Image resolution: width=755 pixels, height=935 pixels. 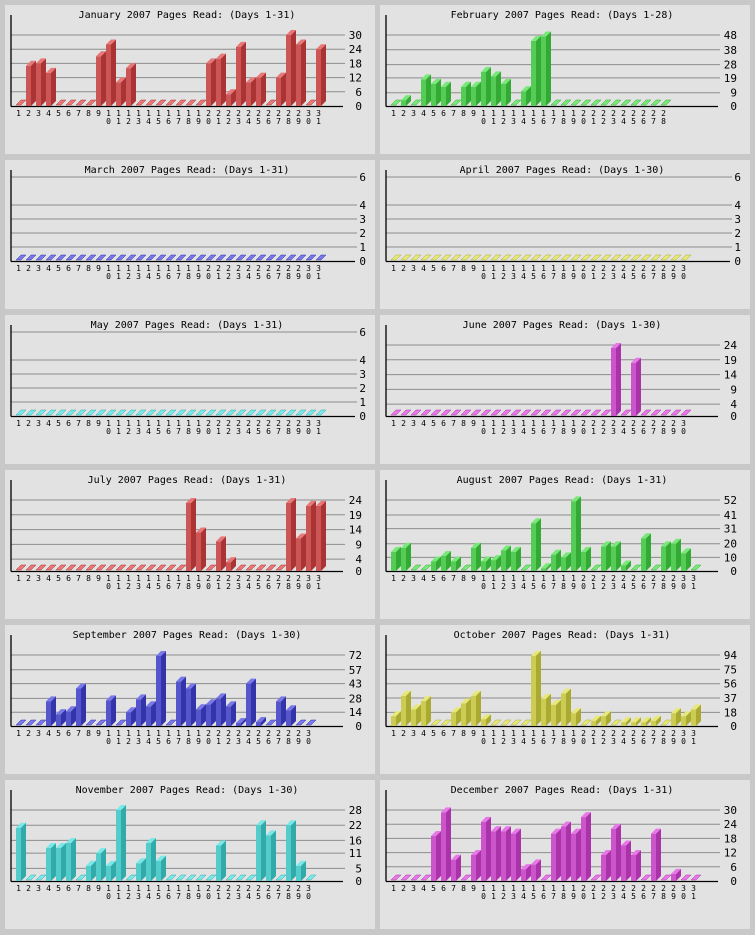 I want to click on x-tick-label: 3, so click(x=38, y=423).